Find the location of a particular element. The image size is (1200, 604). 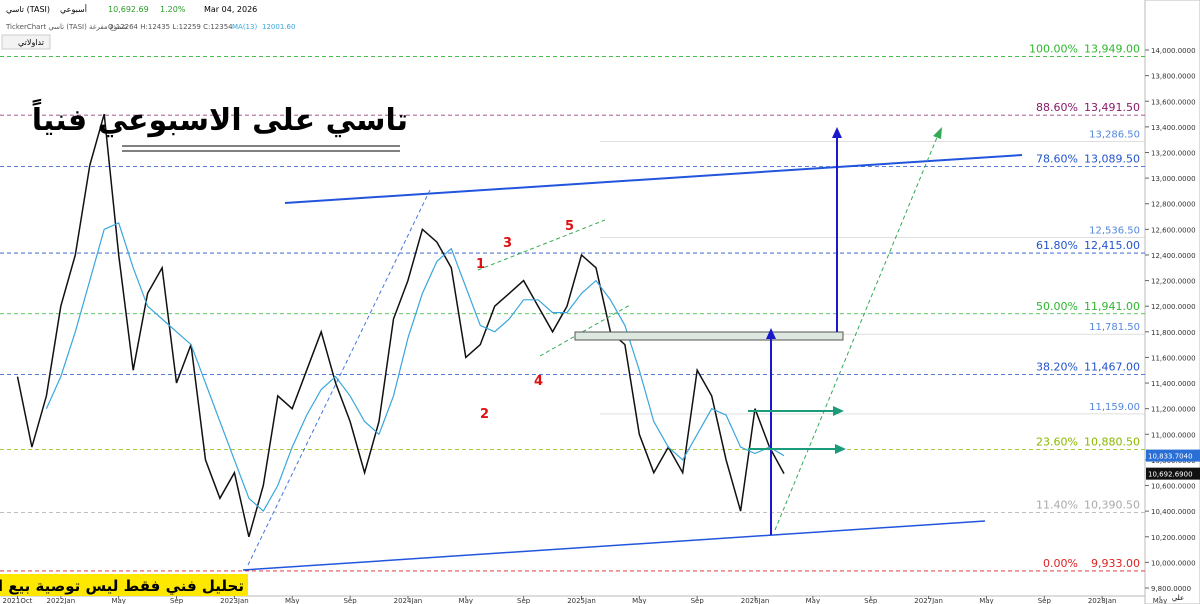

y-tick-label: 13,000.0000 is located at coordinates (1173, 179).